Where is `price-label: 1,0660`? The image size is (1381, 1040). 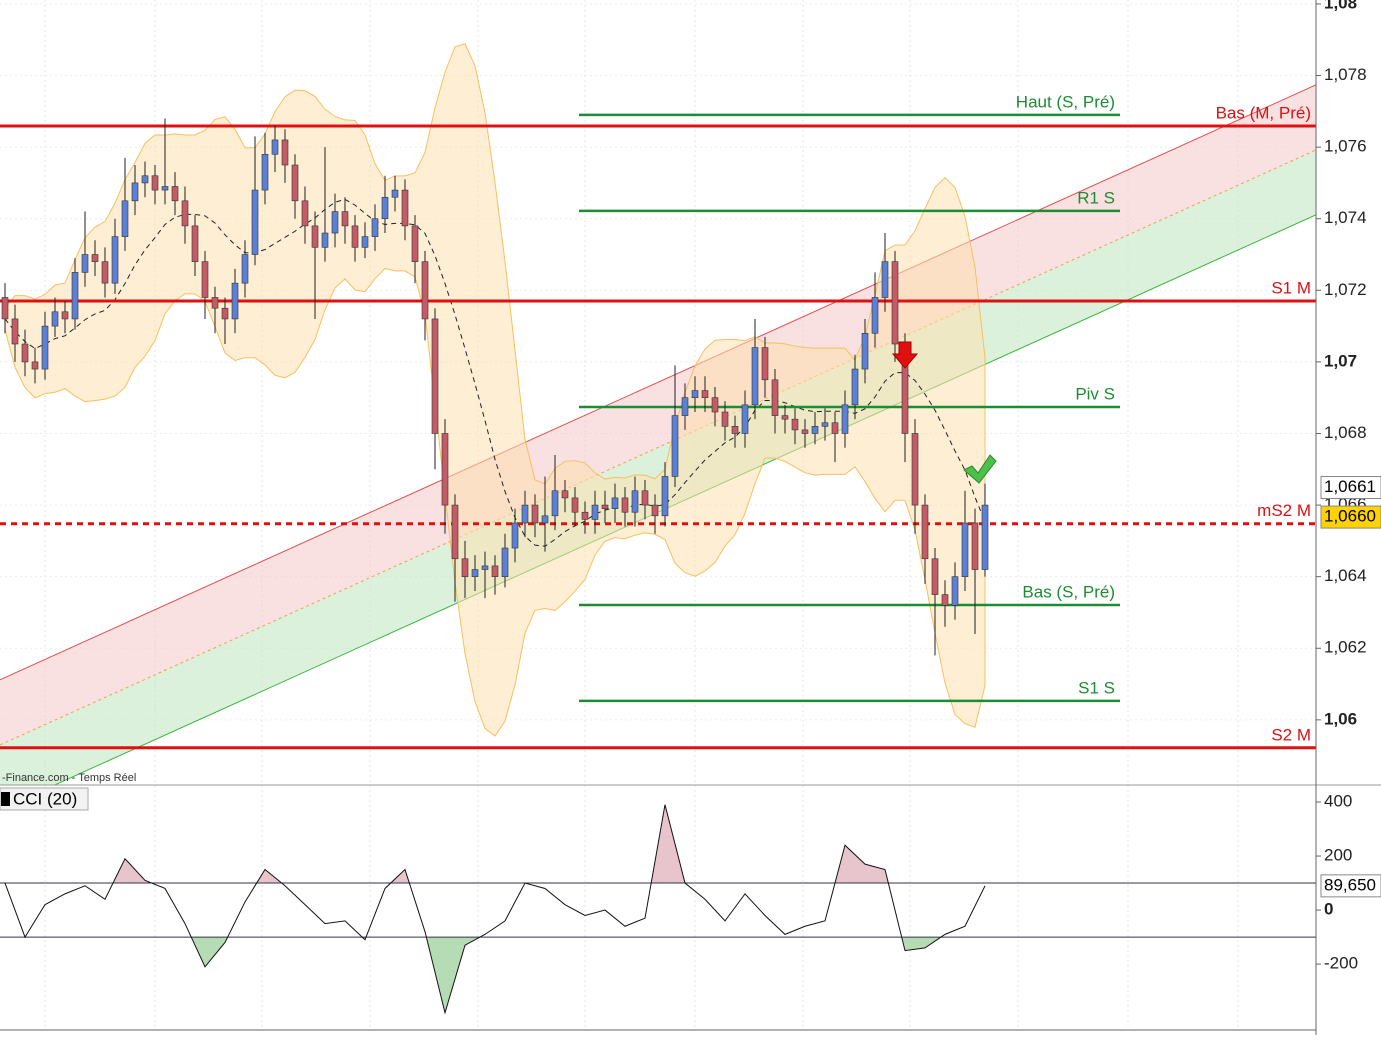 price-label: 1,0660 is located at coordinates (1350, 516).